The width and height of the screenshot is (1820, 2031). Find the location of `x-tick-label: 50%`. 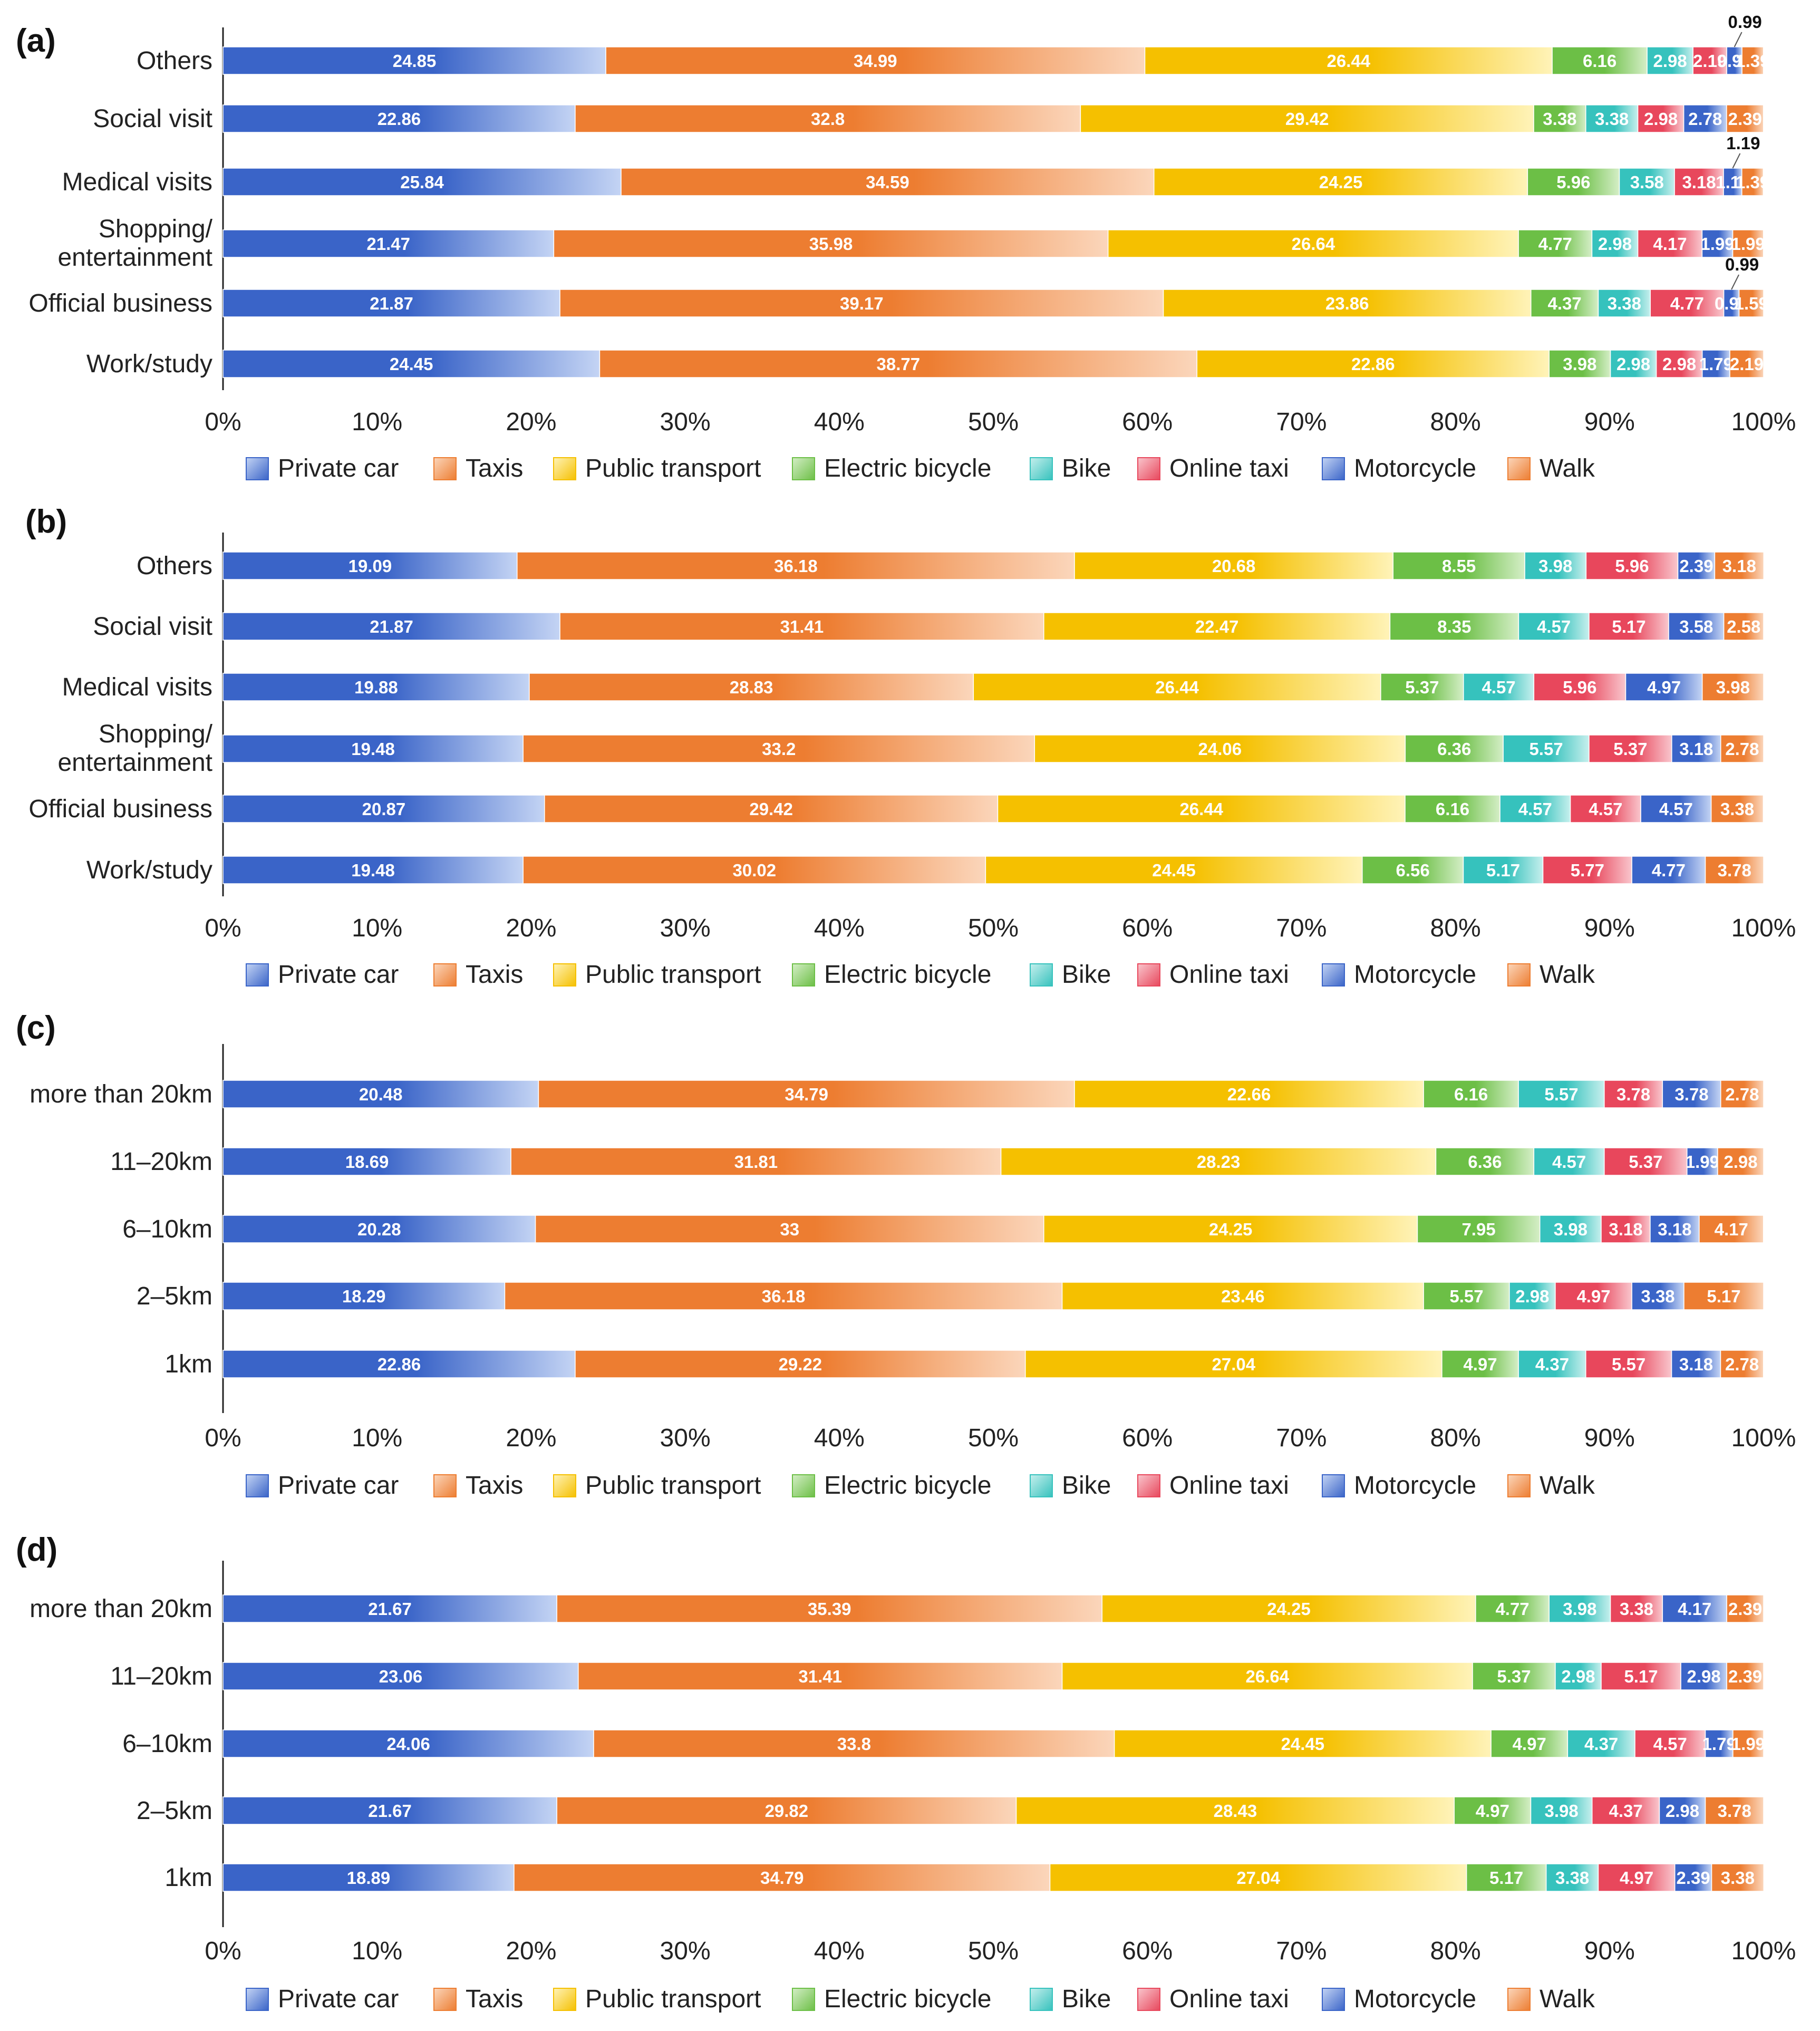

x-tick-label: 50% is located at coordinates (993, 928).